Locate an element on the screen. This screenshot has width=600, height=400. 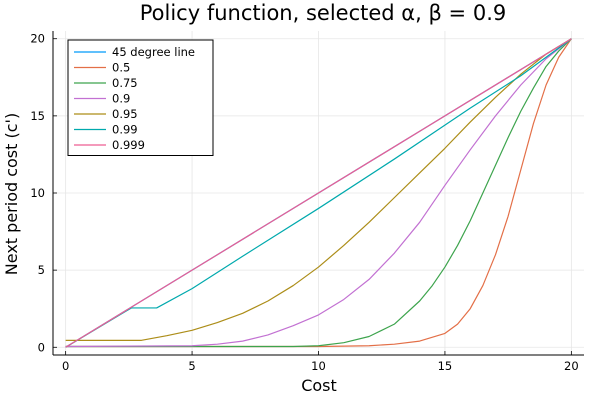
x-tick-label: 5 is located at coordinates (191, 366).